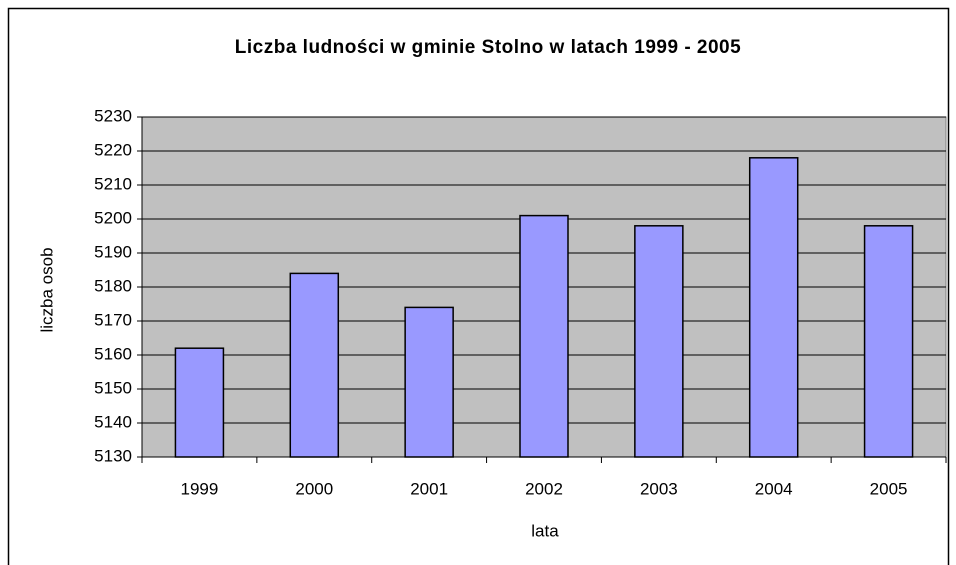 The height and width of the screenshot is (565, 956). Describe the element at coordinates (113, 217) in the screenshot. I see `y-tick-label: 5200` at that location.